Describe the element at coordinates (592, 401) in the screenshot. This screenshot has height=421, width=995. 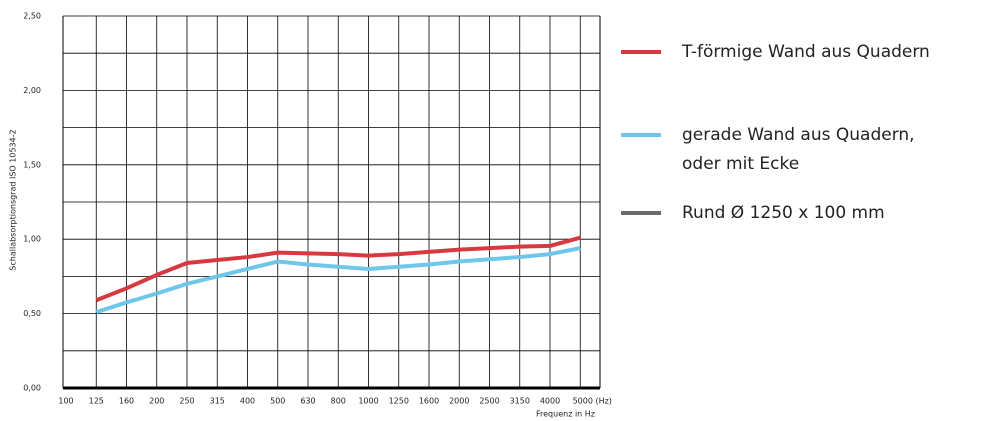
I see `x-tick-label: 5000 (Hz)` at that location.